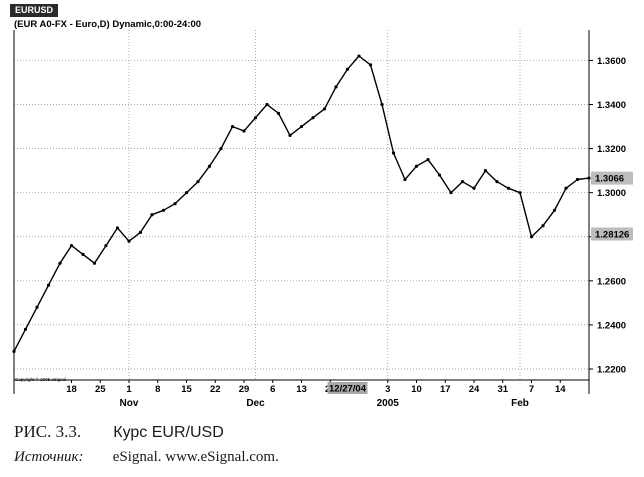  I want to click on x-tick-label: 22, so click(215, 389).